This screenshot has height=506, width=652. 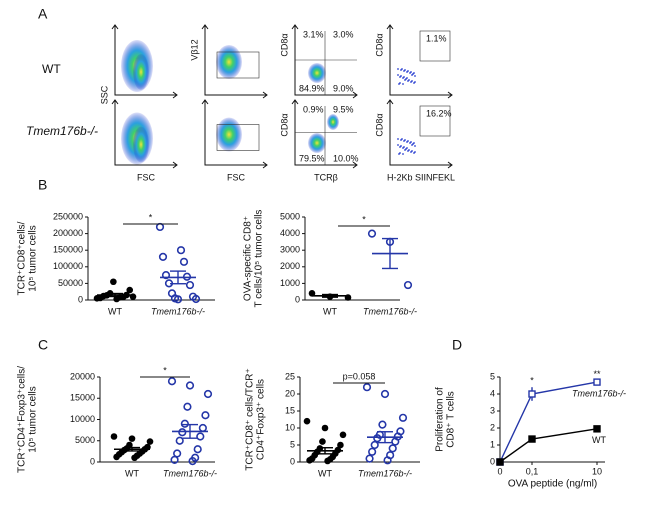 What do you see at coordinates (292, 444) in the screenshot?
I see `y-tick-label: 5` at bounding box center [292, 444].